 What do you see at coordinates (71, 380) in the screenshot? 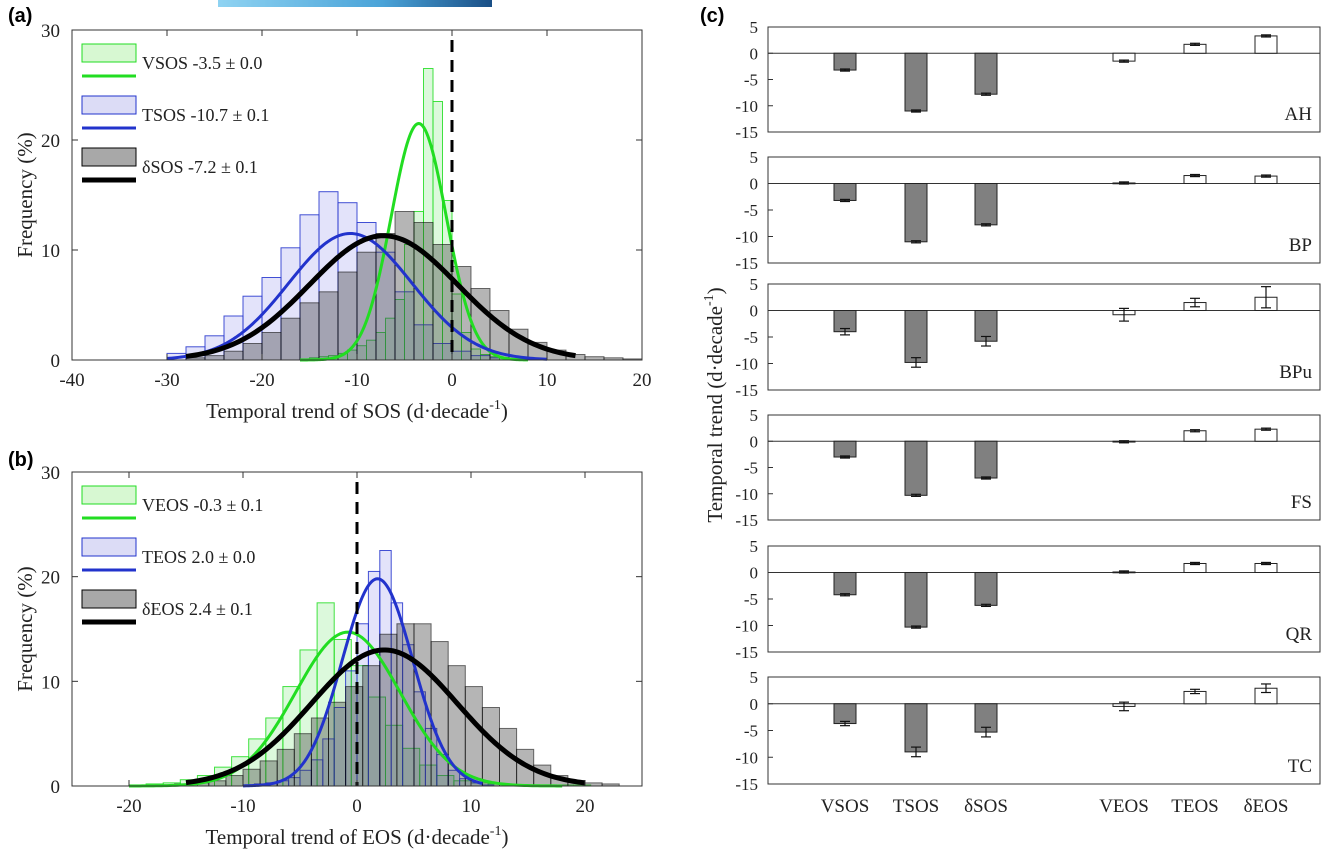
I see `x-tick-label: -40` at bounding box center [71, 380].